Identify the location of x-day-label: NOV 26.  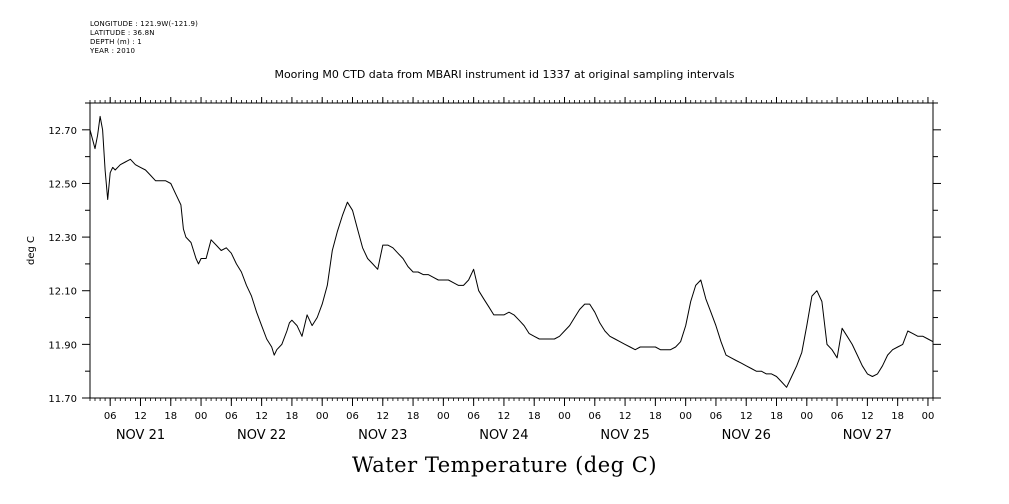
(746, 435).